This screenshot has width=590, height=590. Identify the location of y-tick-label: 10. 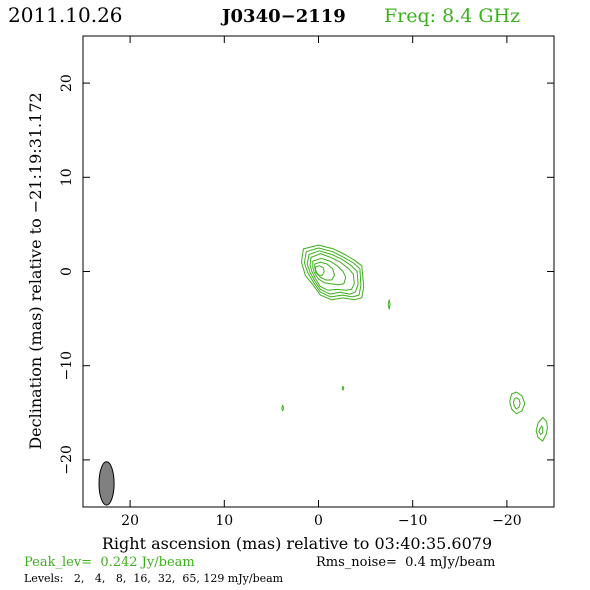
(67, 177).